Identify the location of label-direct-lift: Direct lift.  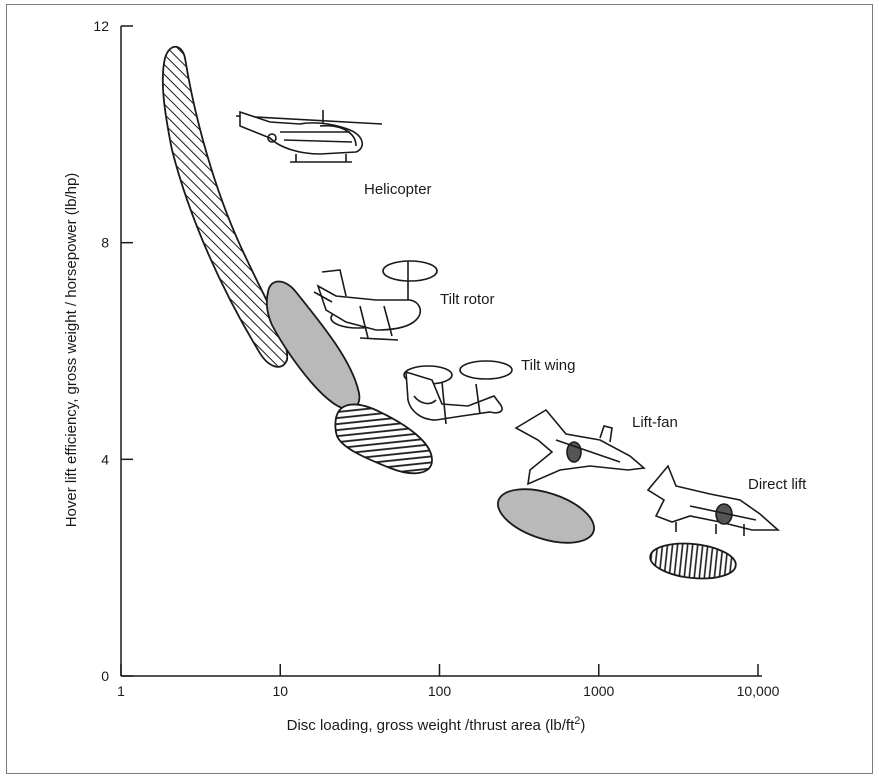
(777, 484).